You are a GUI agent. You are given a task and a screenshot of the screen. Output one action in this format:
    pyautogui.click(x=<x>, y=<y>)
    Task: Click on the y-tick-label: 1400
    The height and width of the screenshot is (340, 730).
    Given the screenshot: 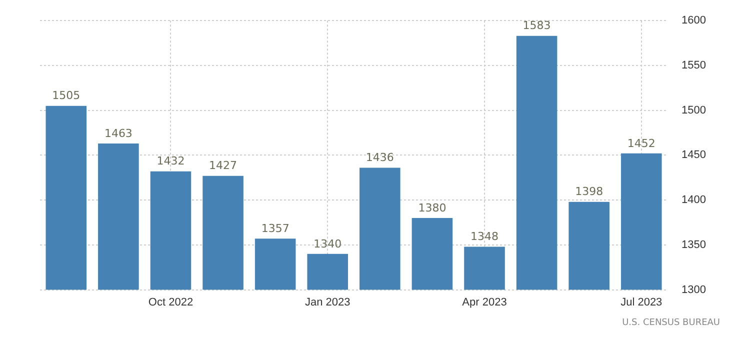 What is the action you would take?
    pyautogui.click(x=694, y=200)
    